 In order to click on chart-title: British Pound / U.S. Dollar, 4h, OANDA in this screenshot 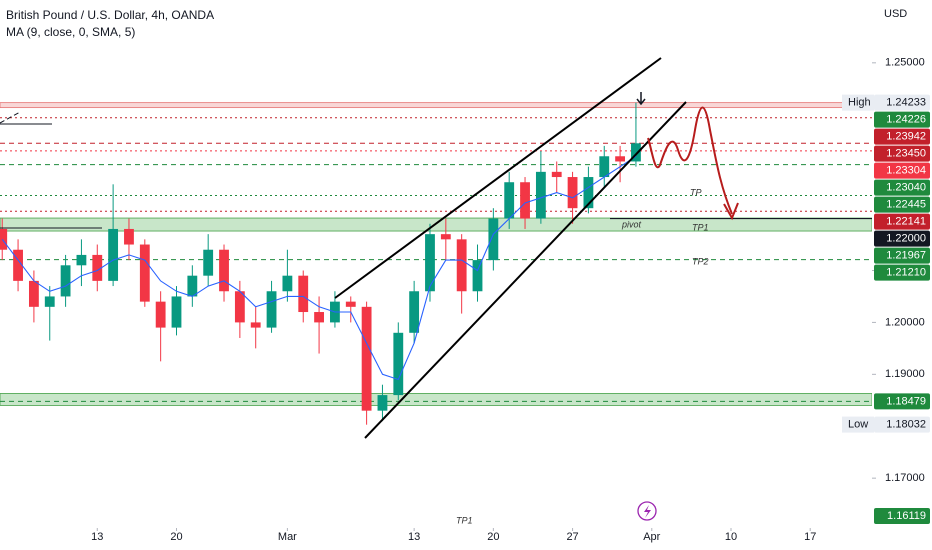, I will do `click(110, 15)`.